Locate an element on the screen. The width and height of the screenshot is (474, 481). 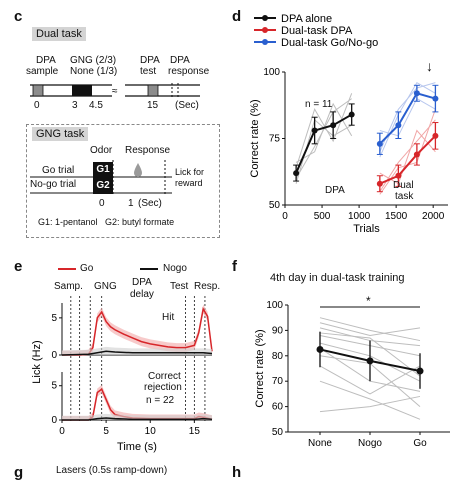
f-y-tick-label: 60 is located at coordinates (278, 407).